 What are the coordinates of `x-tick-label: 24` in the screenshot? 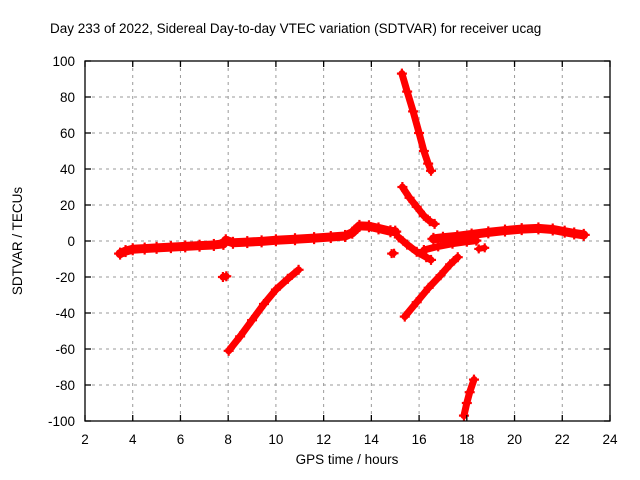 It's located at (610, 439).